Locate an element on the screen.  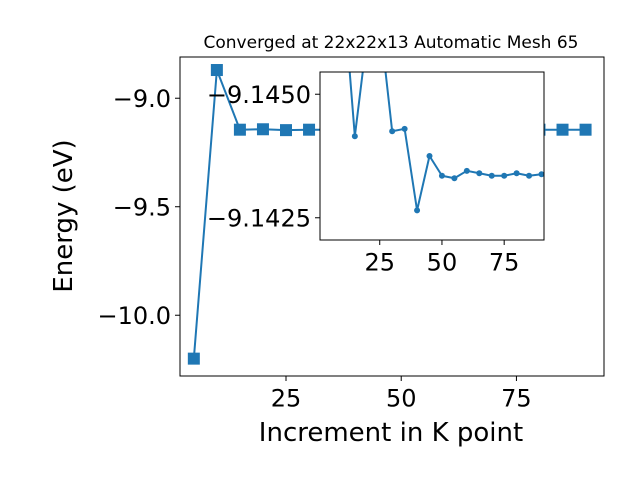
main-y-tick-label: −10.0 is located at coordinates (134, 316).